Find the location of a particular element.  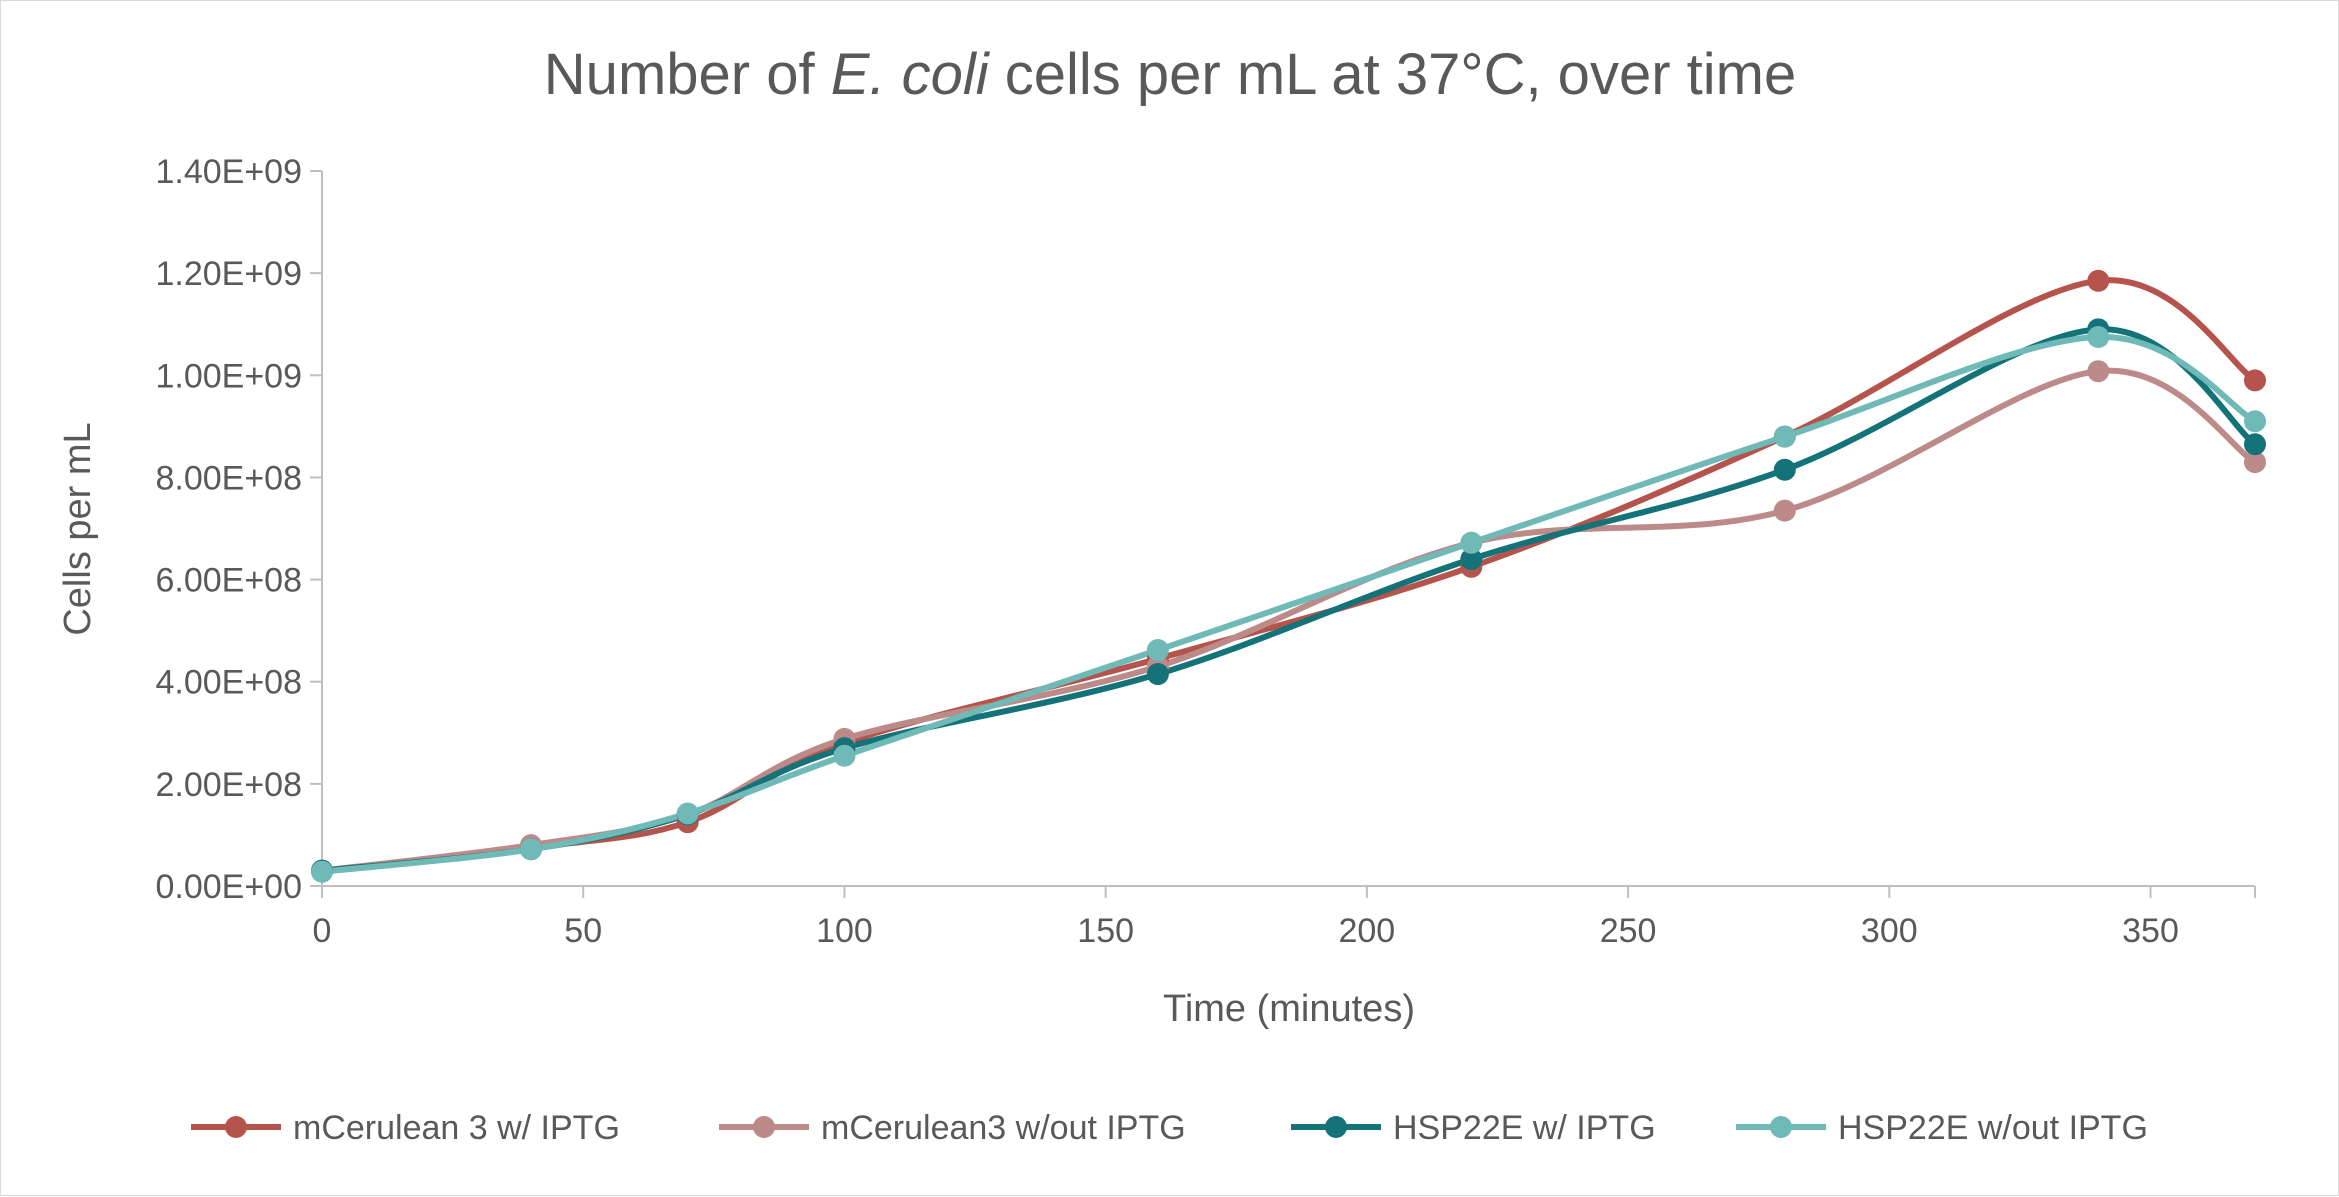

y-tick-label: 8.00E+08 is located at coordinates (228, 478).